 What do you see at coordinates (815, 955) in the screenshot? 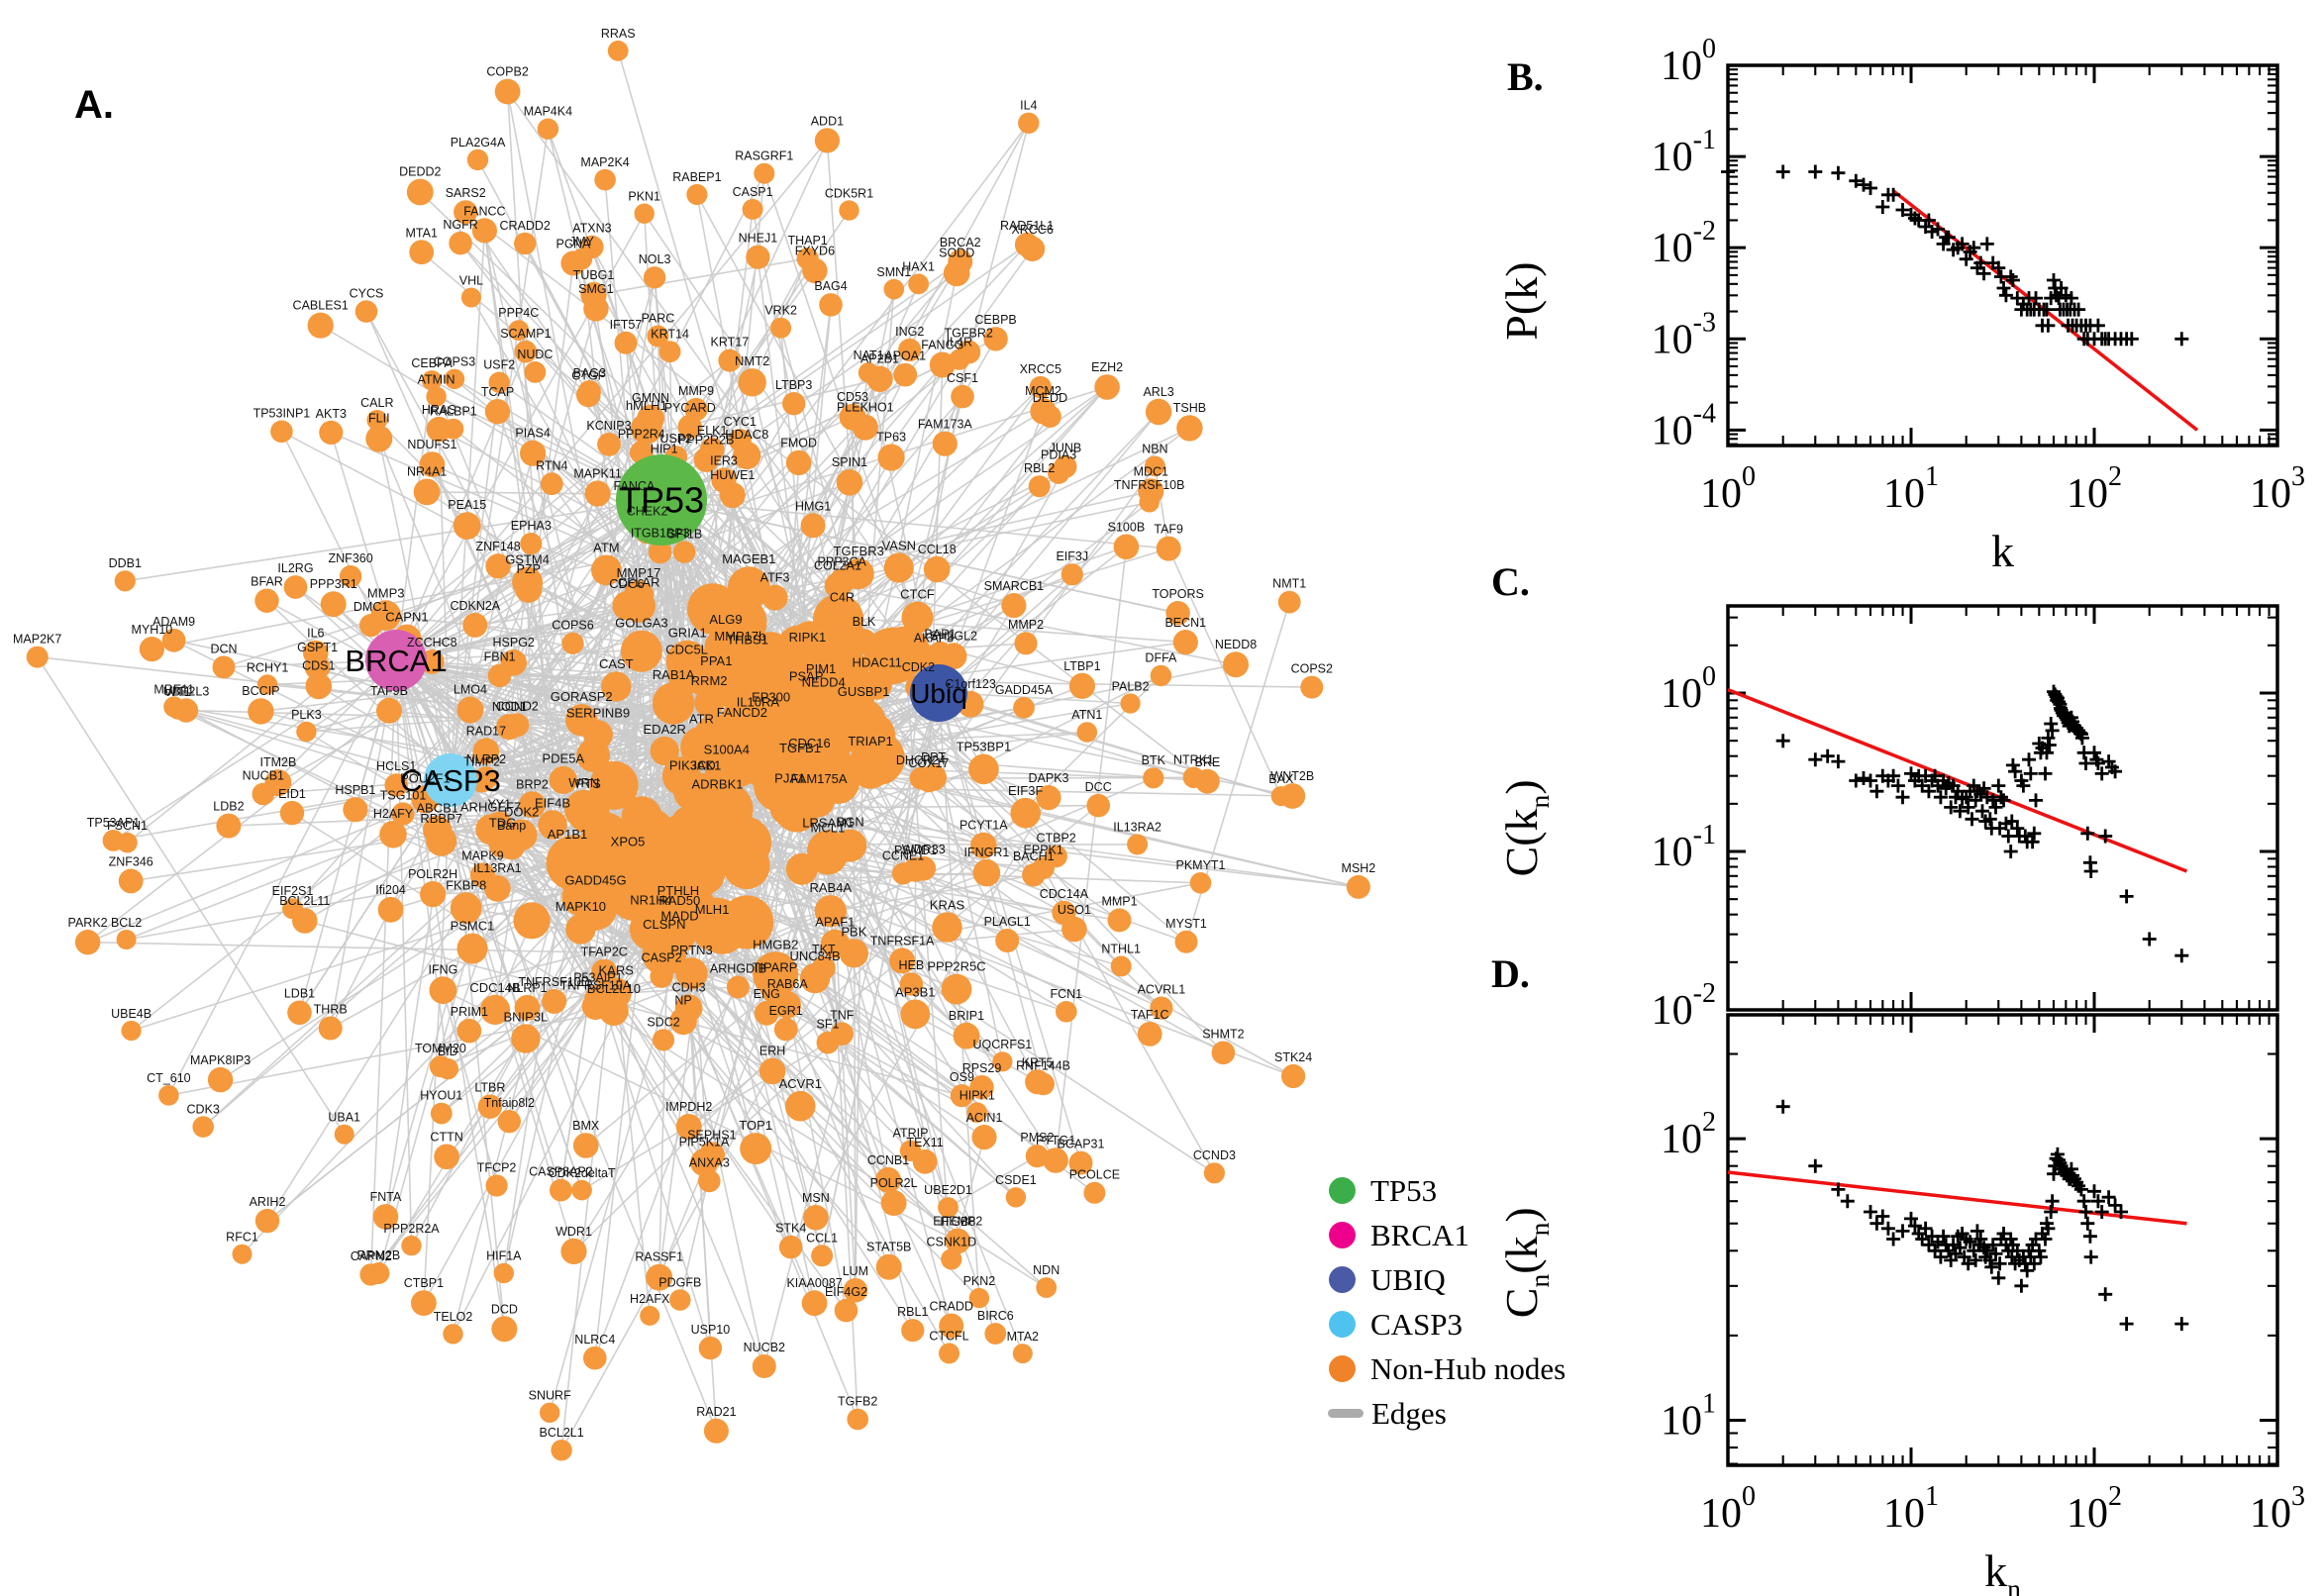
I see `node-label: UNC84B` at bounding box center [815, 955].